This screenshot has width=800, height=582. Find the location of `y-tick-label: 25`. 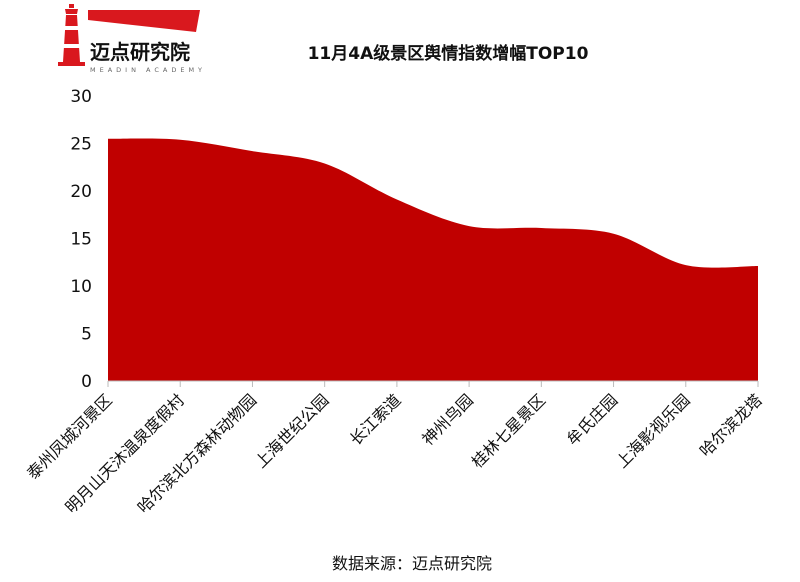

y-tick-label: 25 is located at coordinates (81, 145).